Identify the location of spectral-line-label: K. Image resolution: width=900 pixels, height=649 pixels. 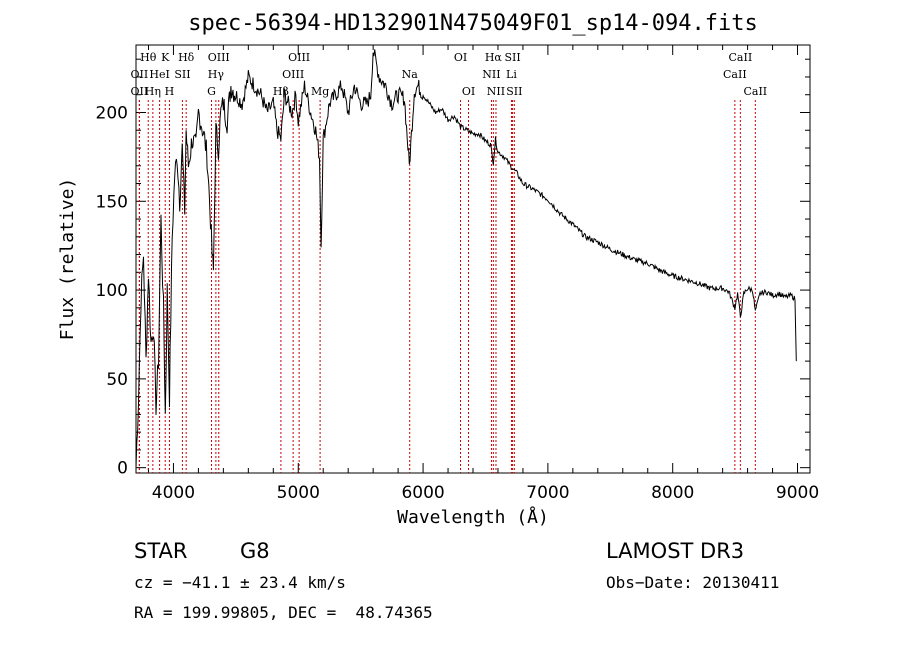
(165, 57).